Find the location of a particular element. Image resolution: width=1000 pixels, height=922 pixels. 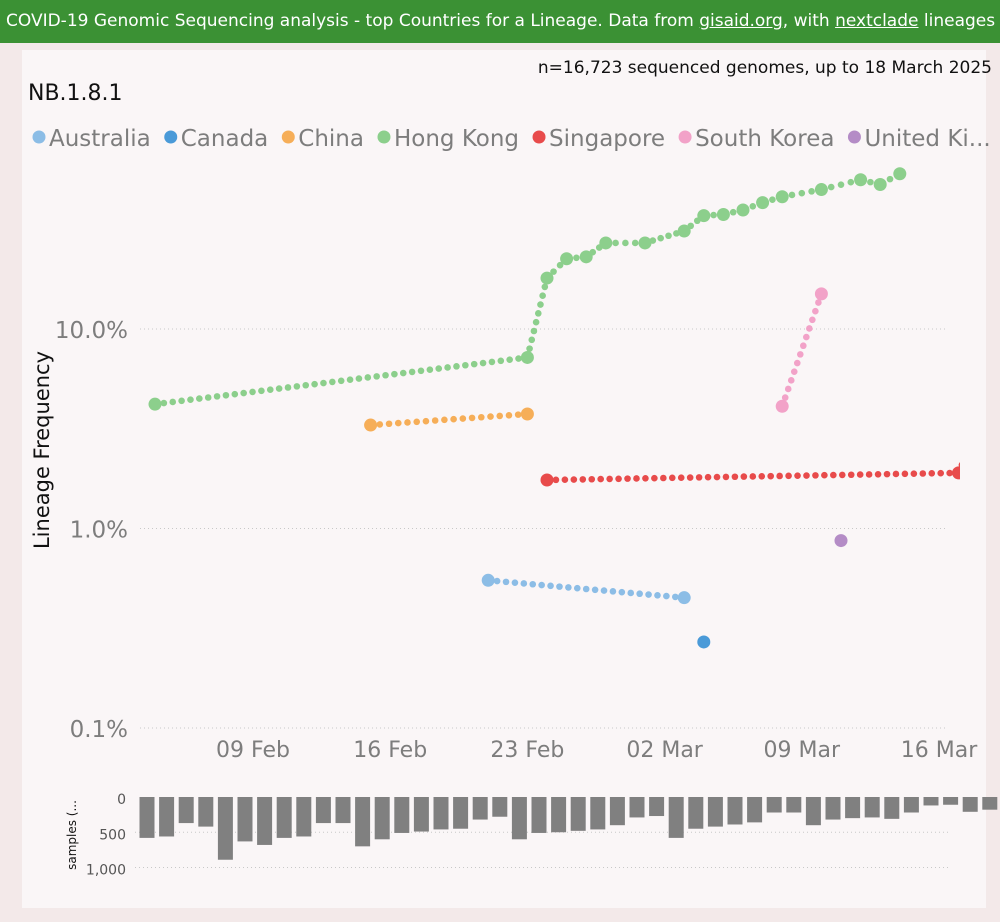

legend-label: Singapore is located at coordinates (607, 139).